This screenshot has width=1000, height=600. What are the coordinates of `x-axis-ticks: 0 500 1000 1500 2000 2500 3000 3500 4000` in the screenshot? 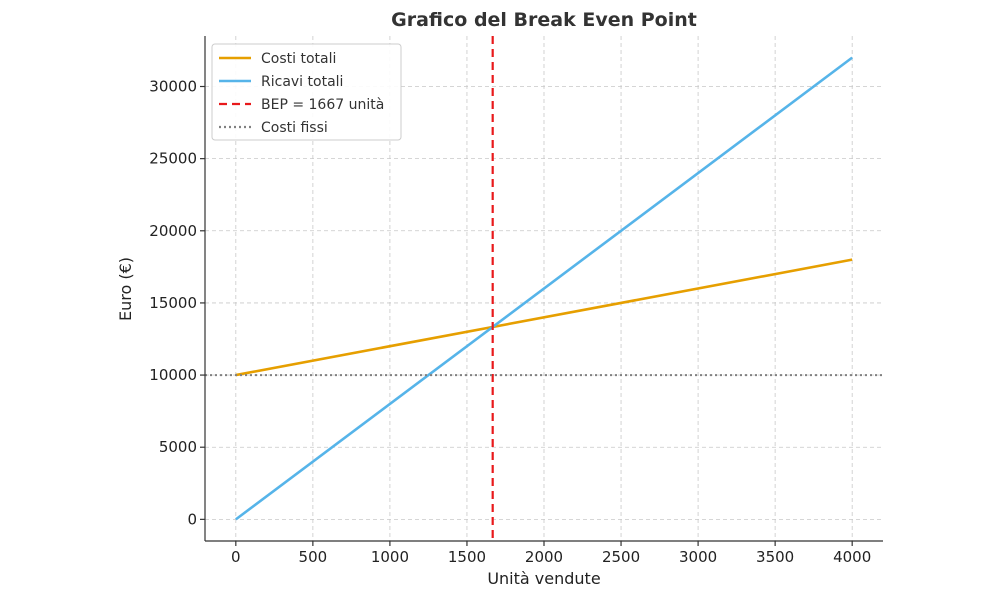 It's located at (551, 553).